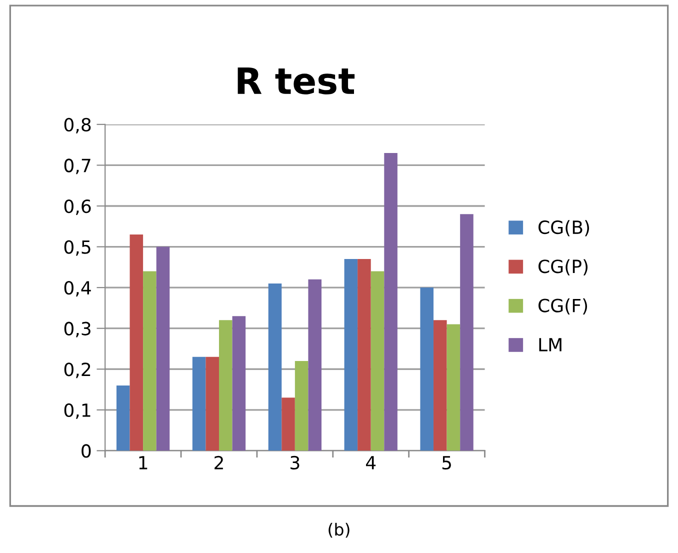 The image size is (678, 553). I want to click on legend-label: CG(B), so click(564, 228).